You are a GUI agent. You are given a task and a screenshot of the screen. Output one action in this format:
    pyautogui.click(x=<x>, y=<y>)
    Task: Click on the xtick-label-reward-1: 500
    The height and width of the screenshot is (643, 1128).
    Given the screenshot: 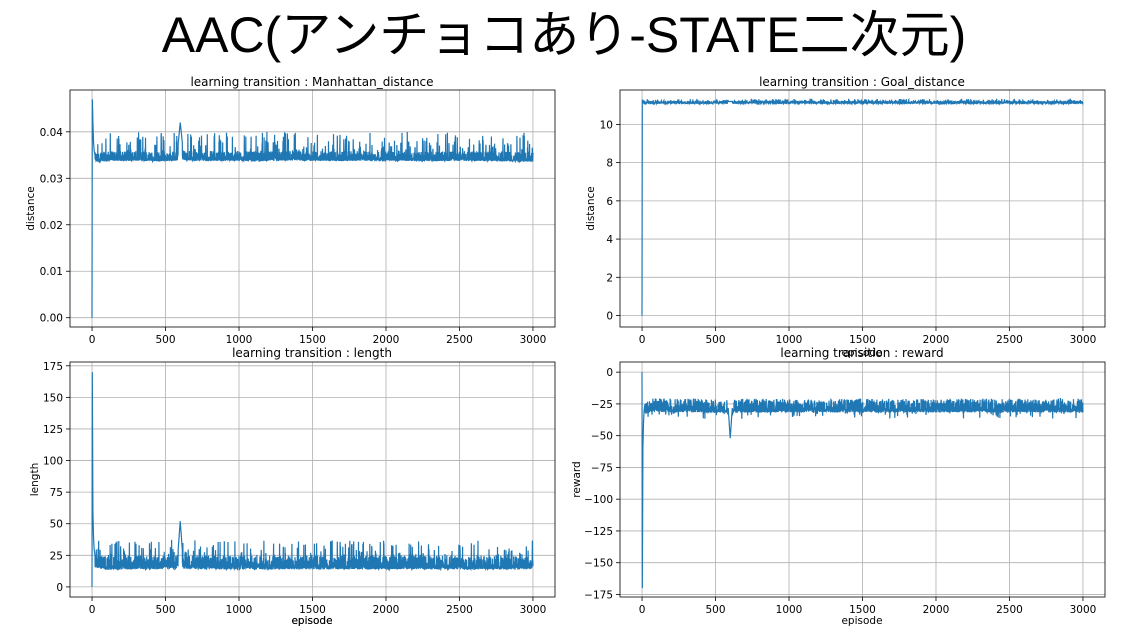 What is the action you would take?
    pyautogui.click(x=716, y=610)
    